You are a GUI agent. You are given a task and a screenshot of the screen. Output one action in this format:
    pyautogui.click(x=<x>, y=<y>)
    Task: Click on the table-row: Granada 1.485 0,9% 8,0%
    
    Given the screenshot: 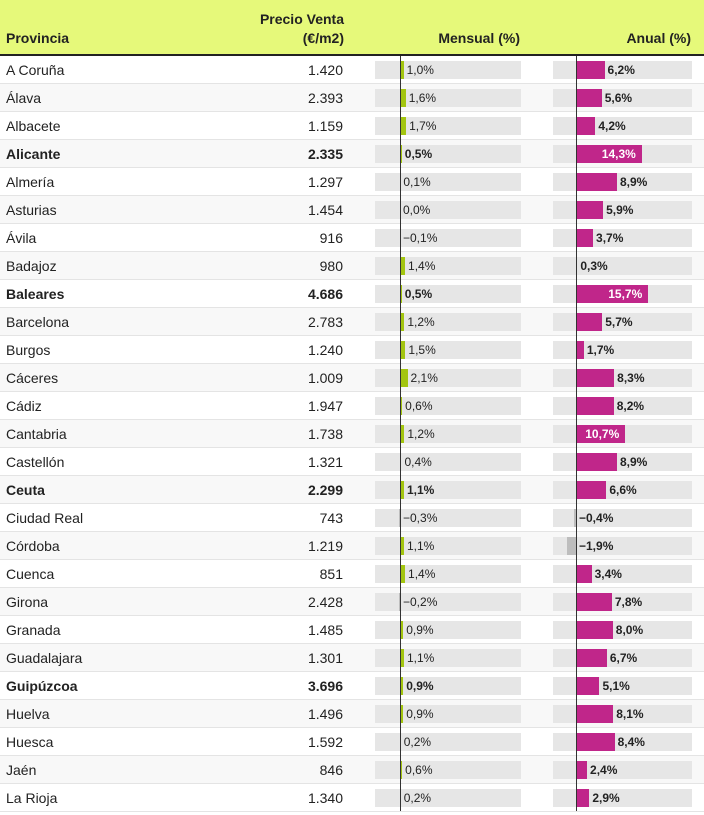 What is the action you would take?
    pyautogui.click(x=352, y=630)
    